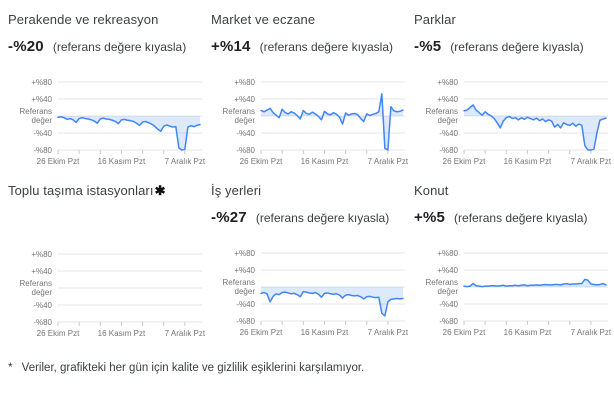  What do you see at coordinates (81, 190) in the screenshot?
I see `chart-title-text: Toplu taşıma istasyonları` at bounding box center [81, 190].